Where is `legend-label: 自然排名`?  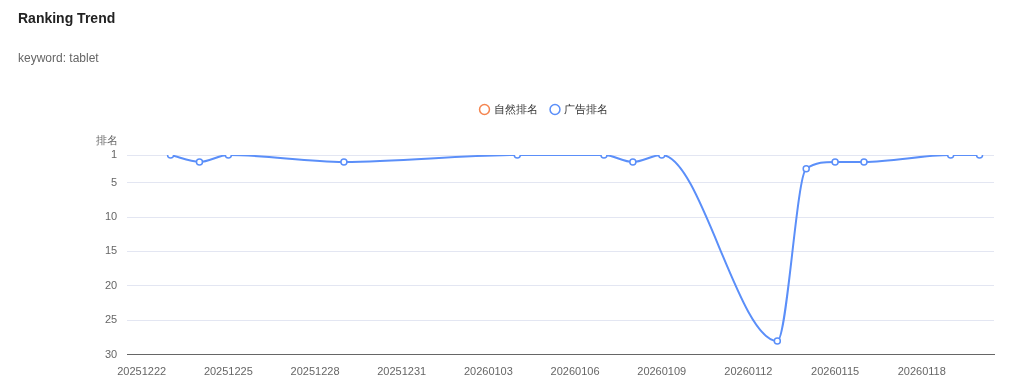
legend-label: 自然排名 is located at coordinates (515, 108).